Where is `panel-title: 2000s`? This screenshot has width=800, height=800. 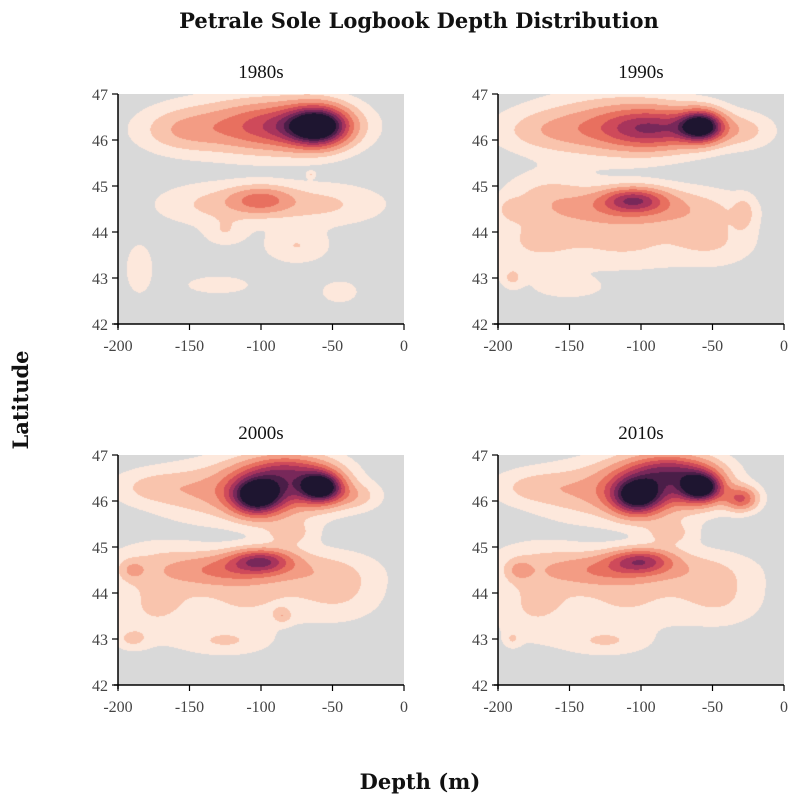
panel-title: 2000s is located at coordinates (260, 433).